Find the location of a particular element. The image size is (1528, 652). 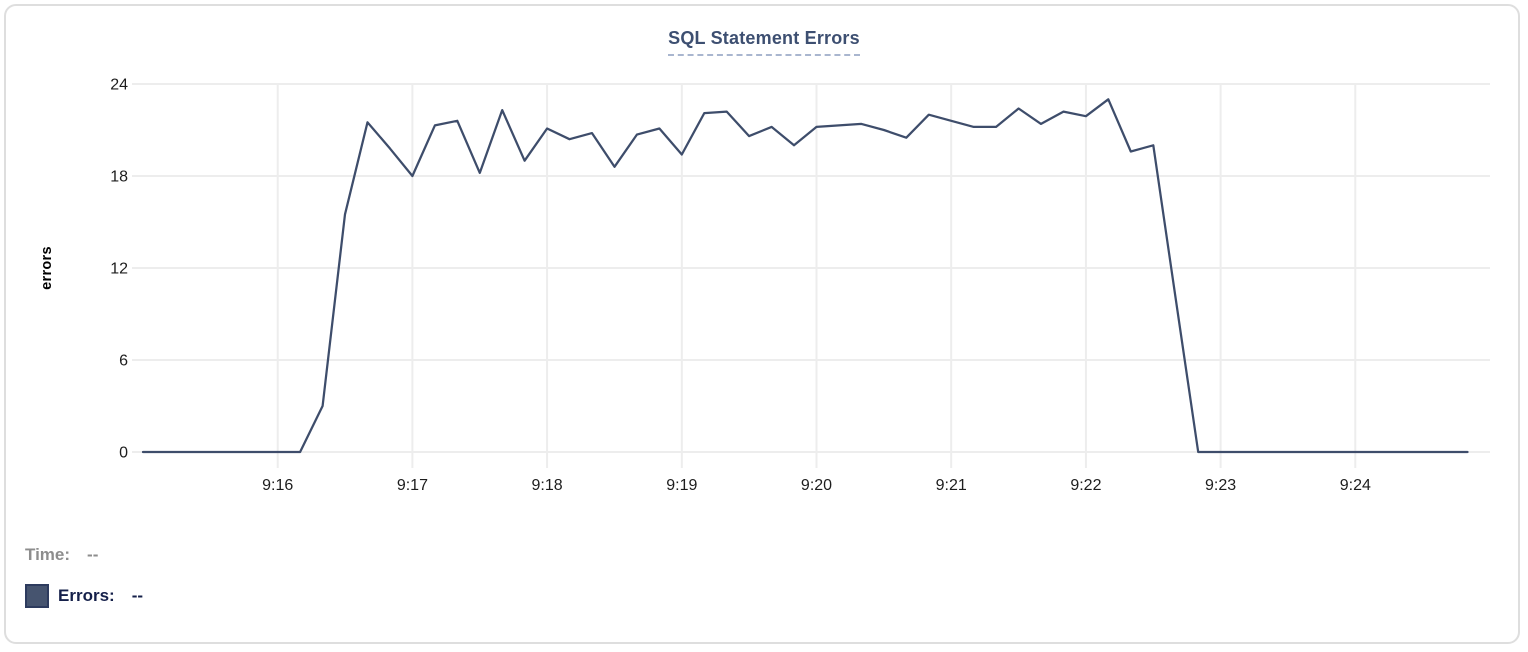

y-tick-label: 24 is located at coordinates (119, 85).